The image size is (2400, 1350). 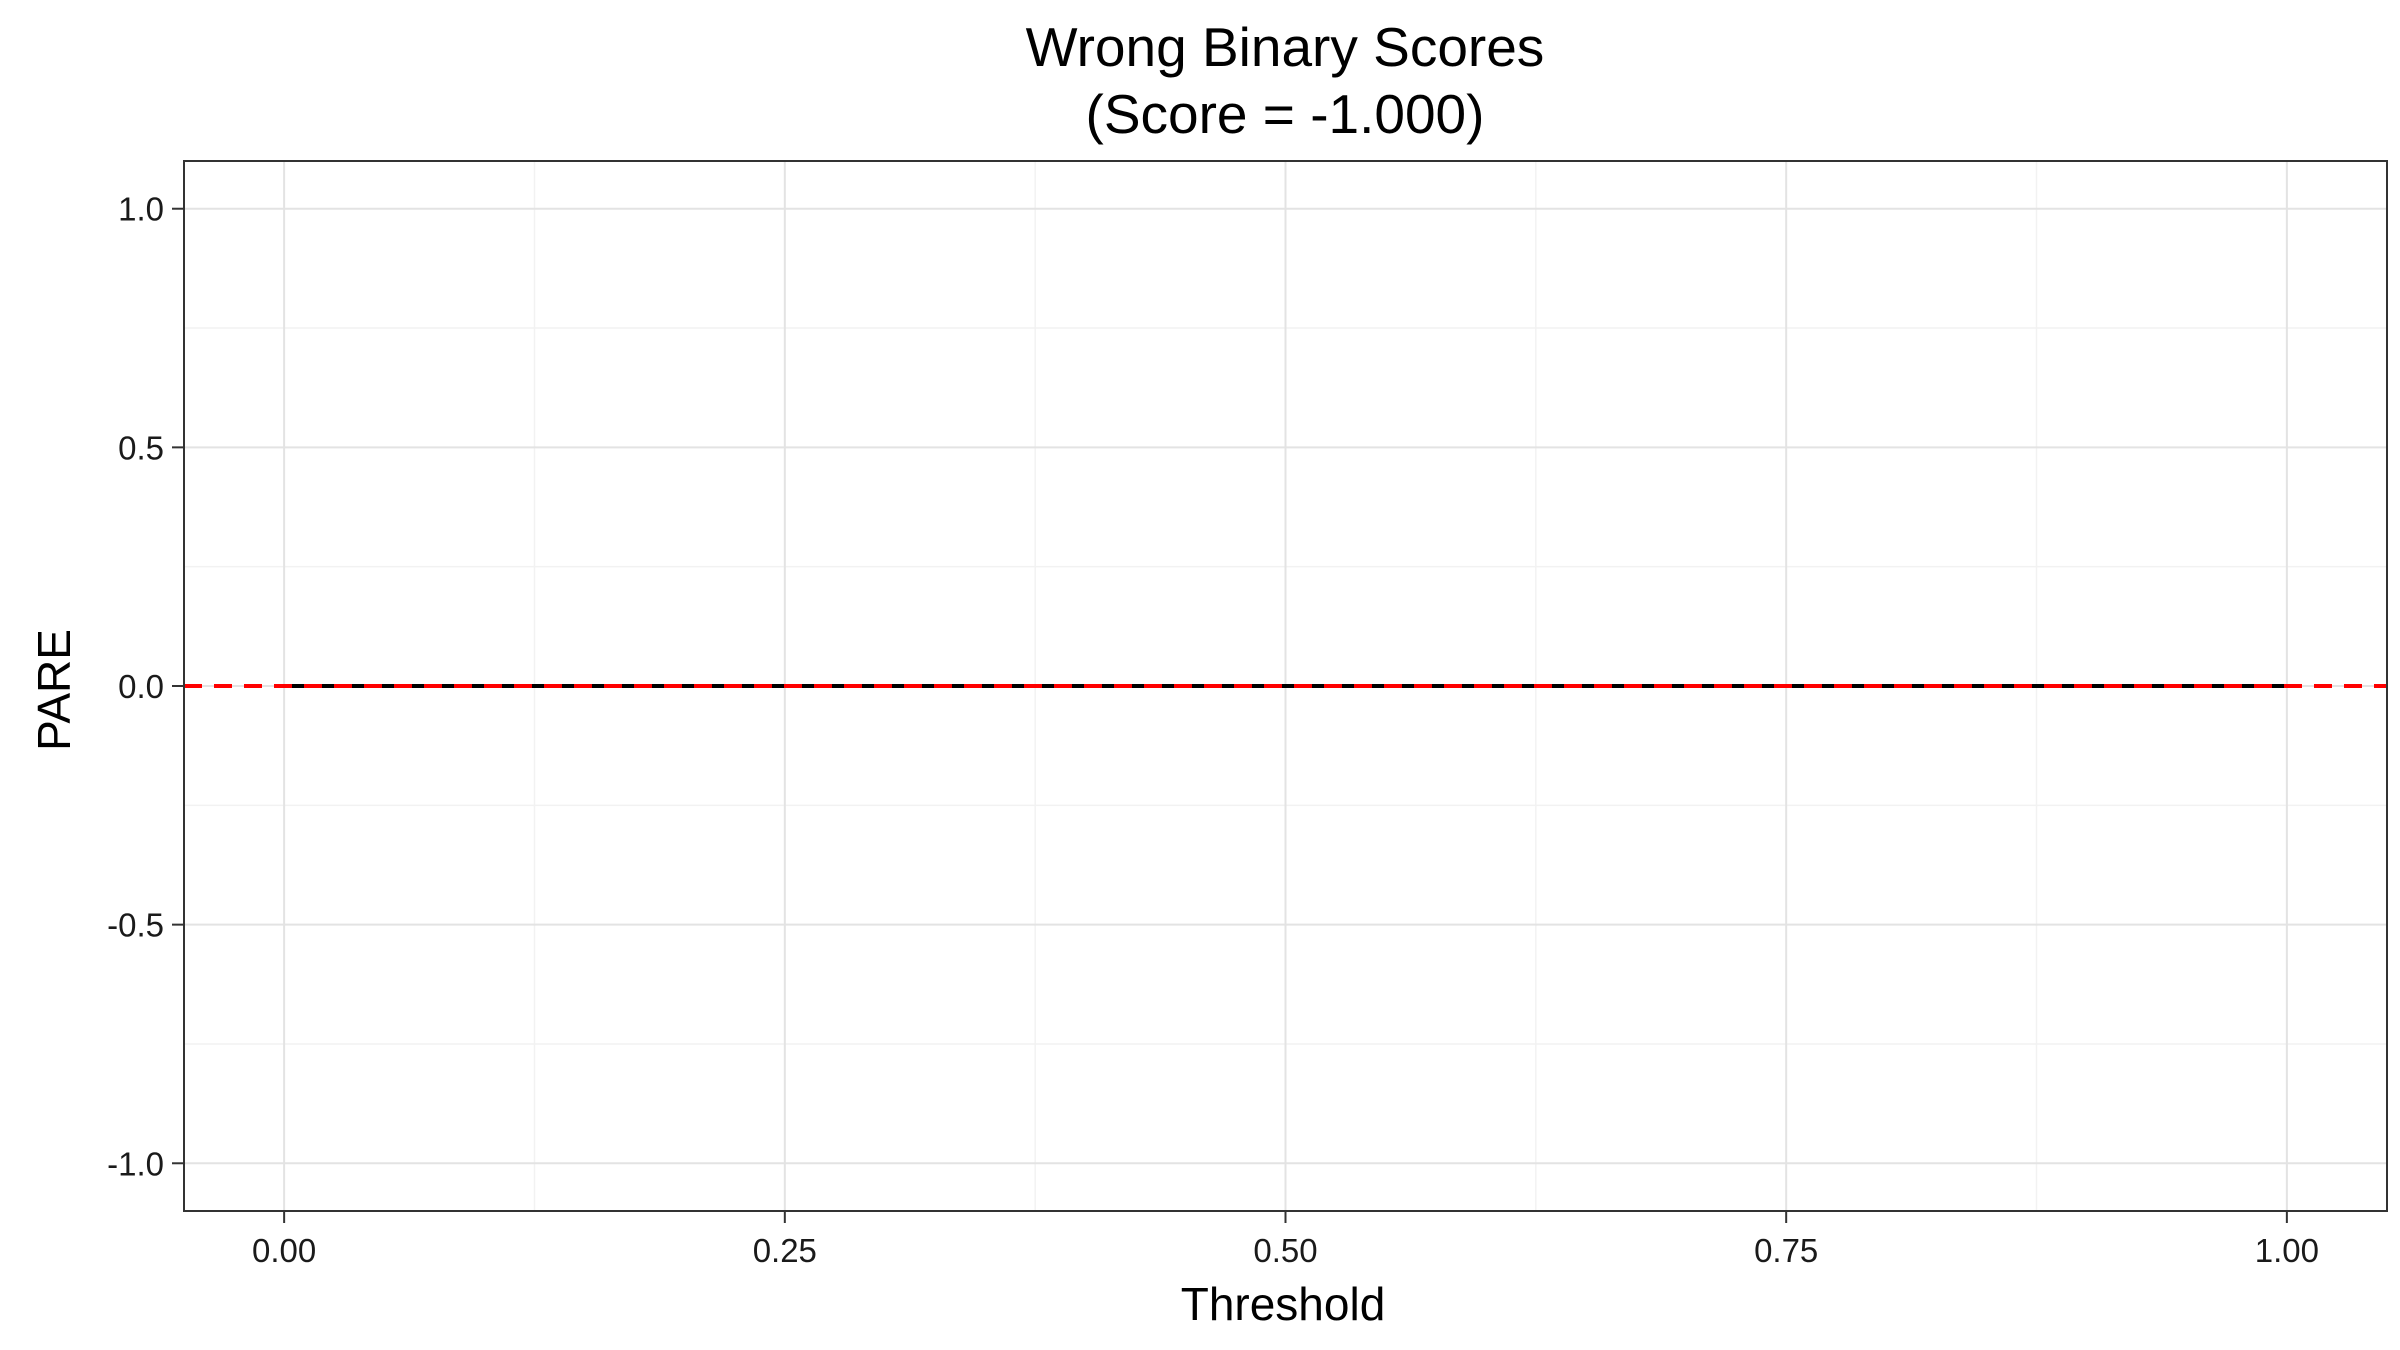 What do you see at coordinates (54, 690) in the screenshot?
I see `y-axis-title: PARE` at bounding box center [54, 690].